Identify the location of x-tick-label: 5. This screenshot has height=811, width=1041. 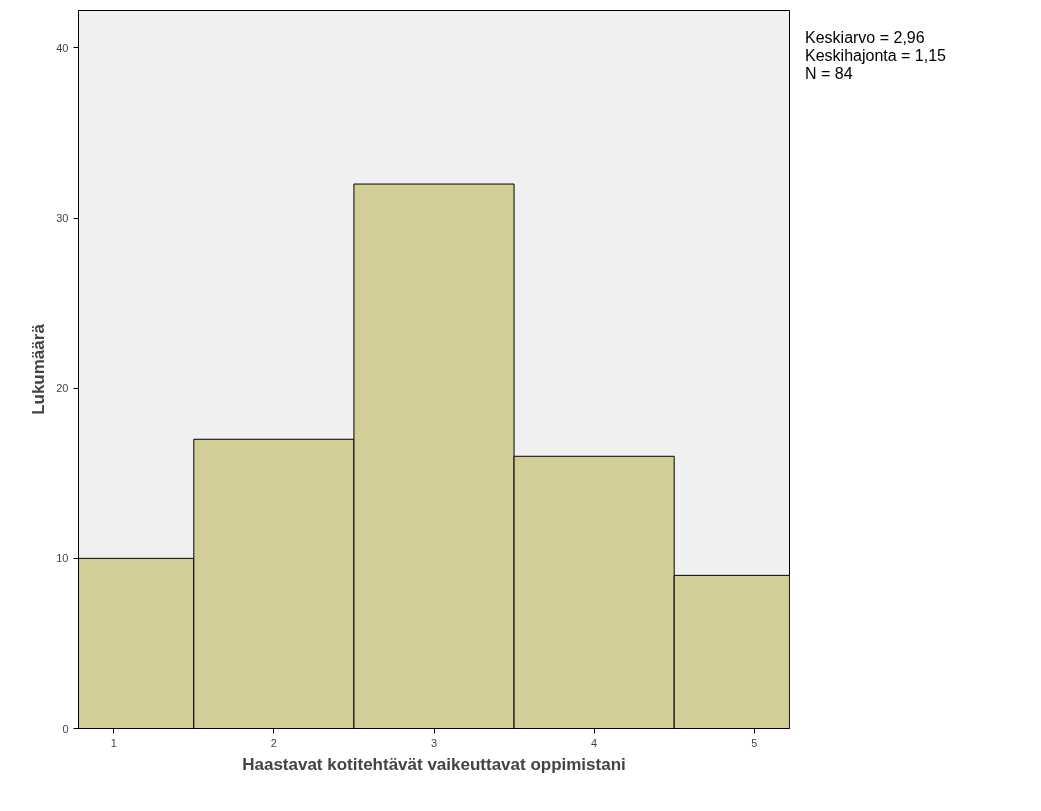
(754, 742).